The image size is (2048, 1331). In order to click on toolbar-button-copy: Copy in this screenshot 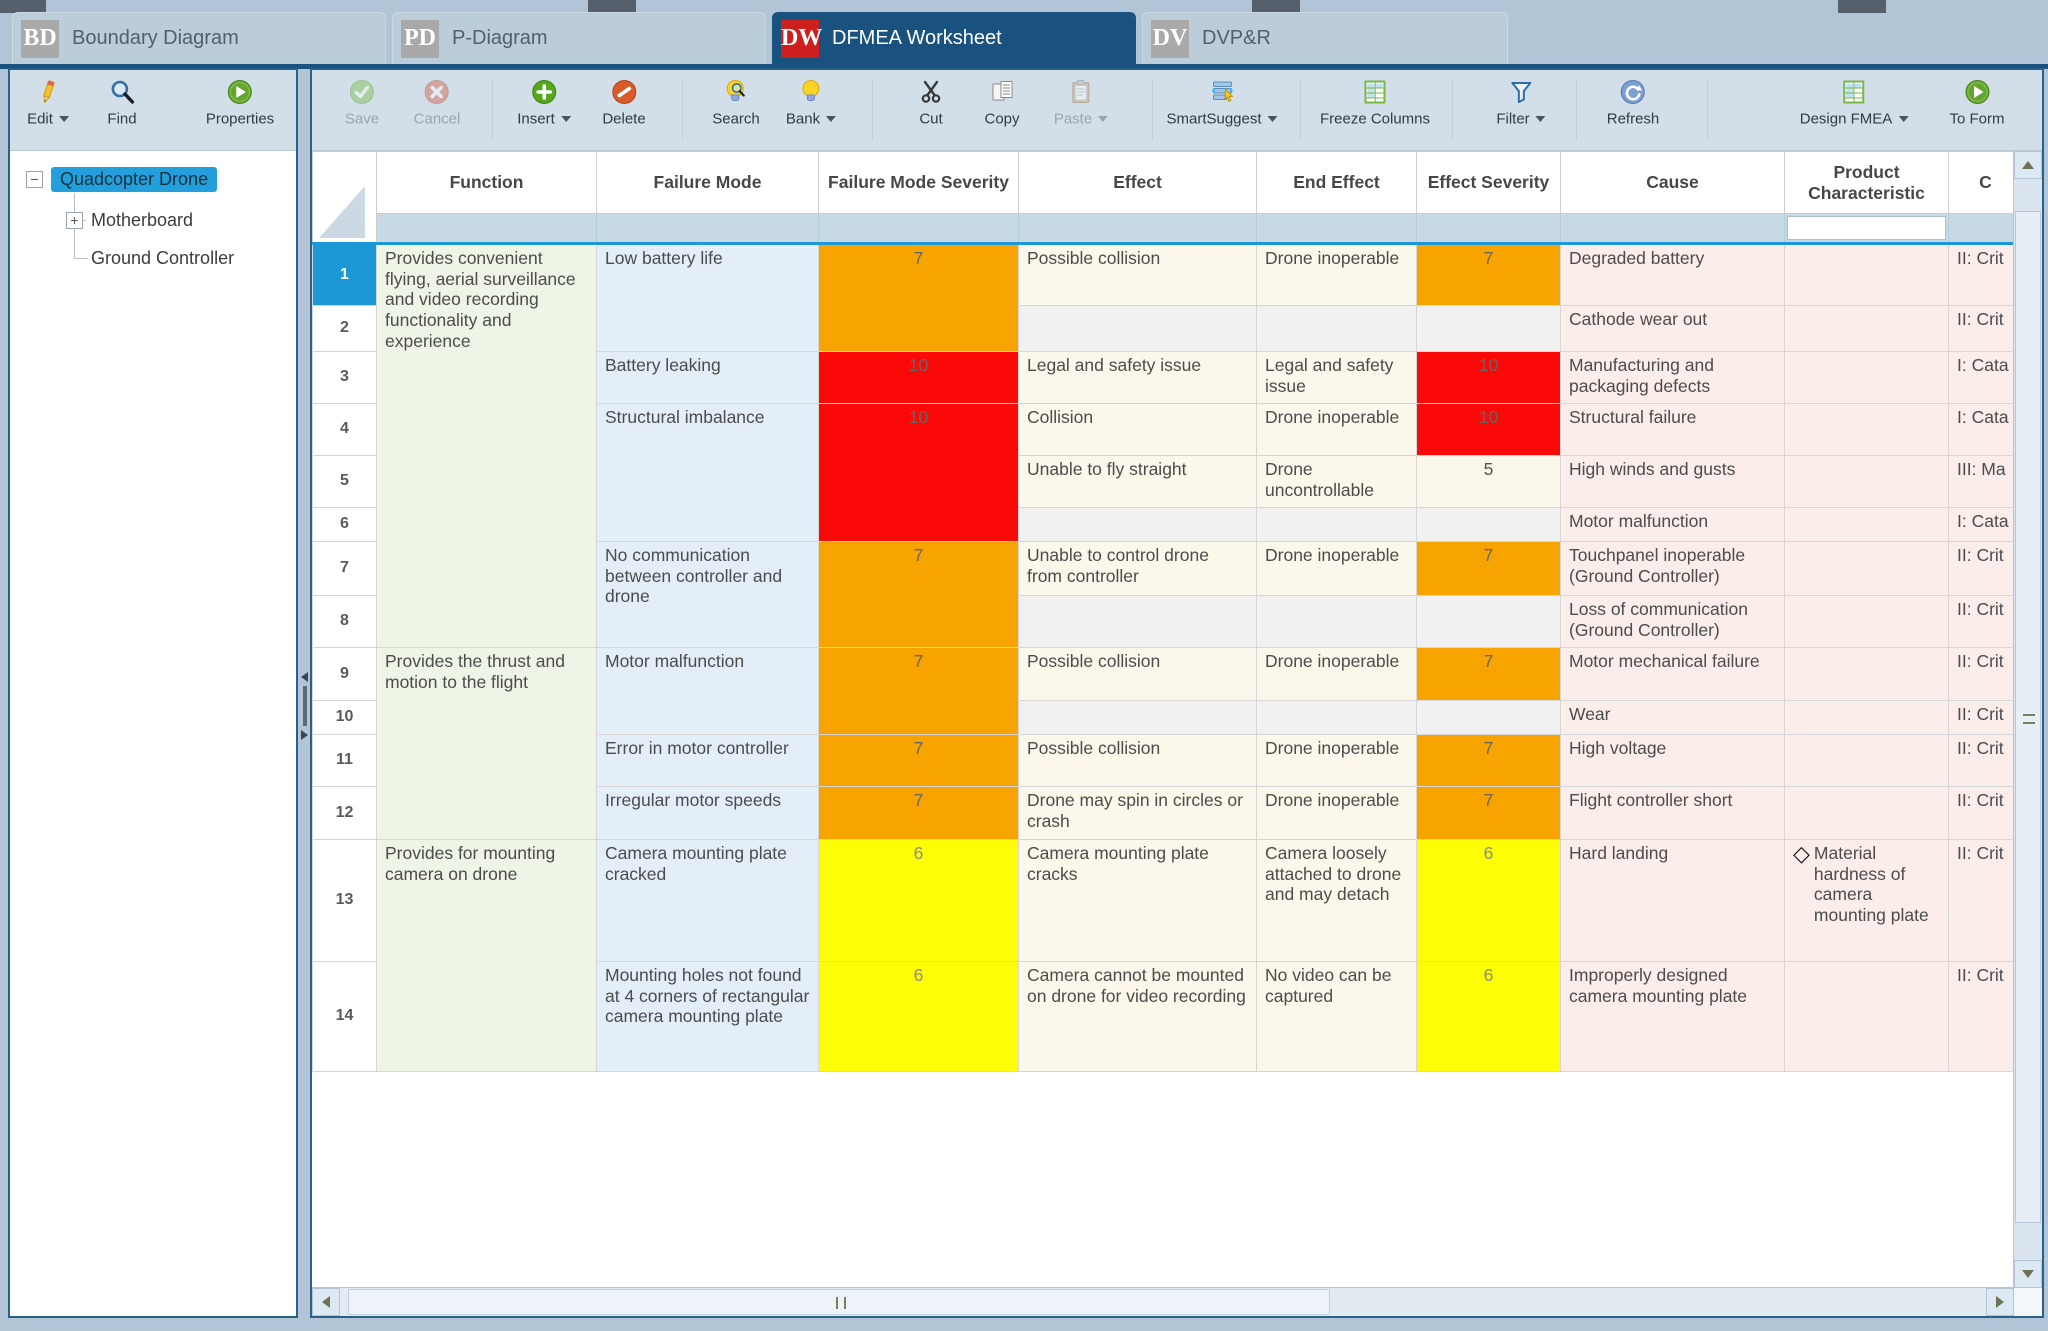, I will do `click(1002, 103)`.